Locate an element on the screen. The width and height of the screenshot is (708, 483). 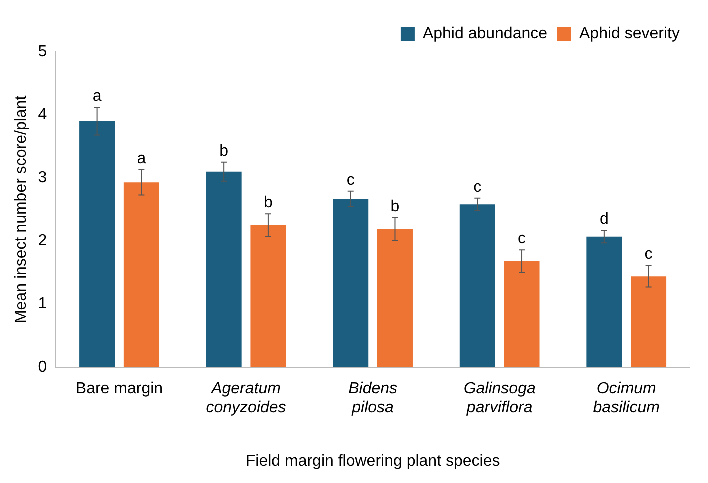
legend-label: Aphid severity is located at coordinates (630, 33).